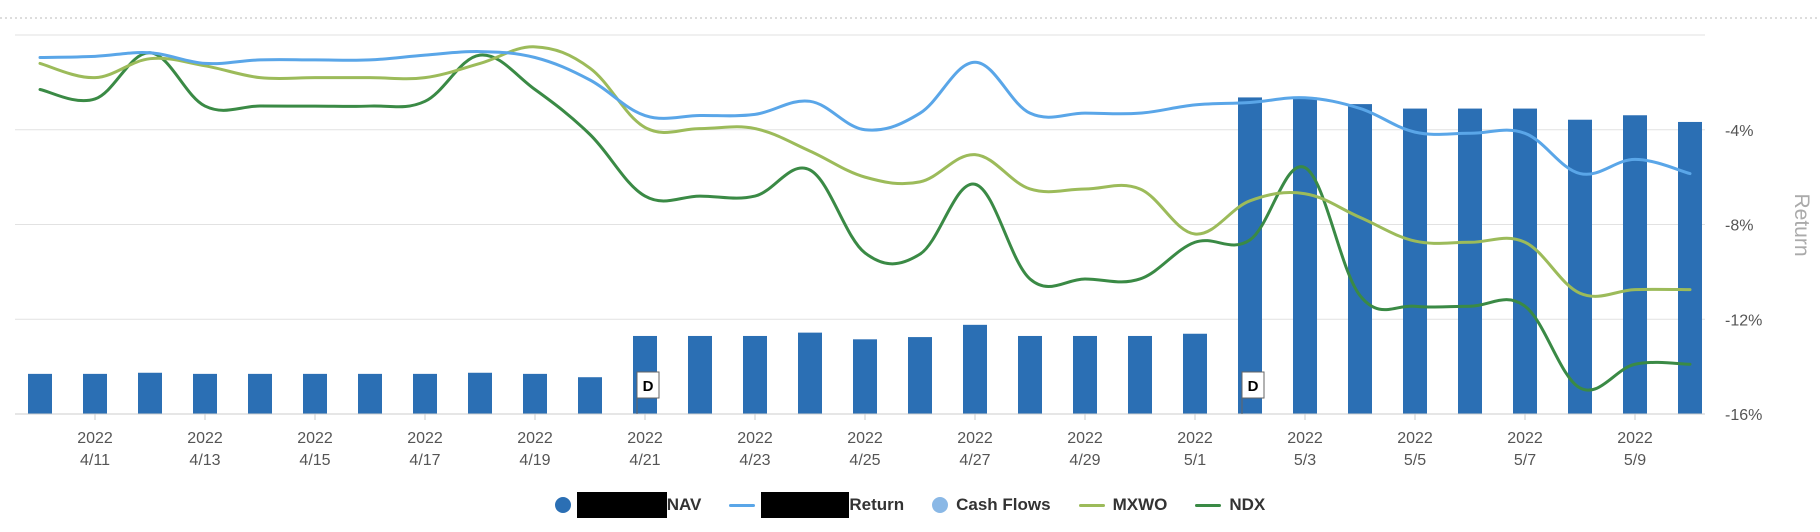  I want to click on x-tick-date: 5/9, so click(1635, 460).